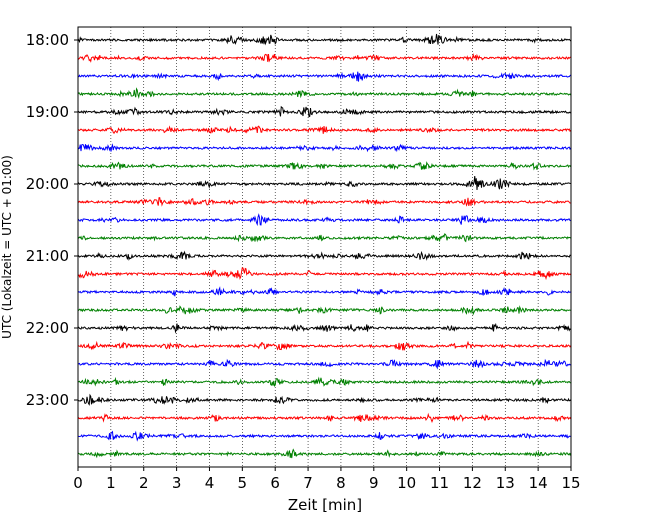 The image size is (650, 520). Describe the element at coordinates (47, 184) in the screenshot. I see `y-tick-label-2: 20:00` at that location.